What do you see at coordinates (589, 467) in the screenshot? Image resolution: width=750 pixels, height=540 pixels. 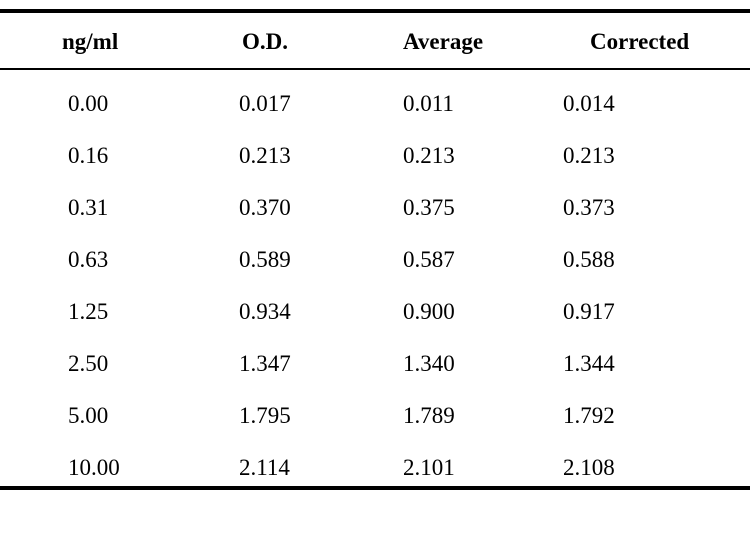 I see `cell-corrected: 2.108` at bounding box center [589, 467].